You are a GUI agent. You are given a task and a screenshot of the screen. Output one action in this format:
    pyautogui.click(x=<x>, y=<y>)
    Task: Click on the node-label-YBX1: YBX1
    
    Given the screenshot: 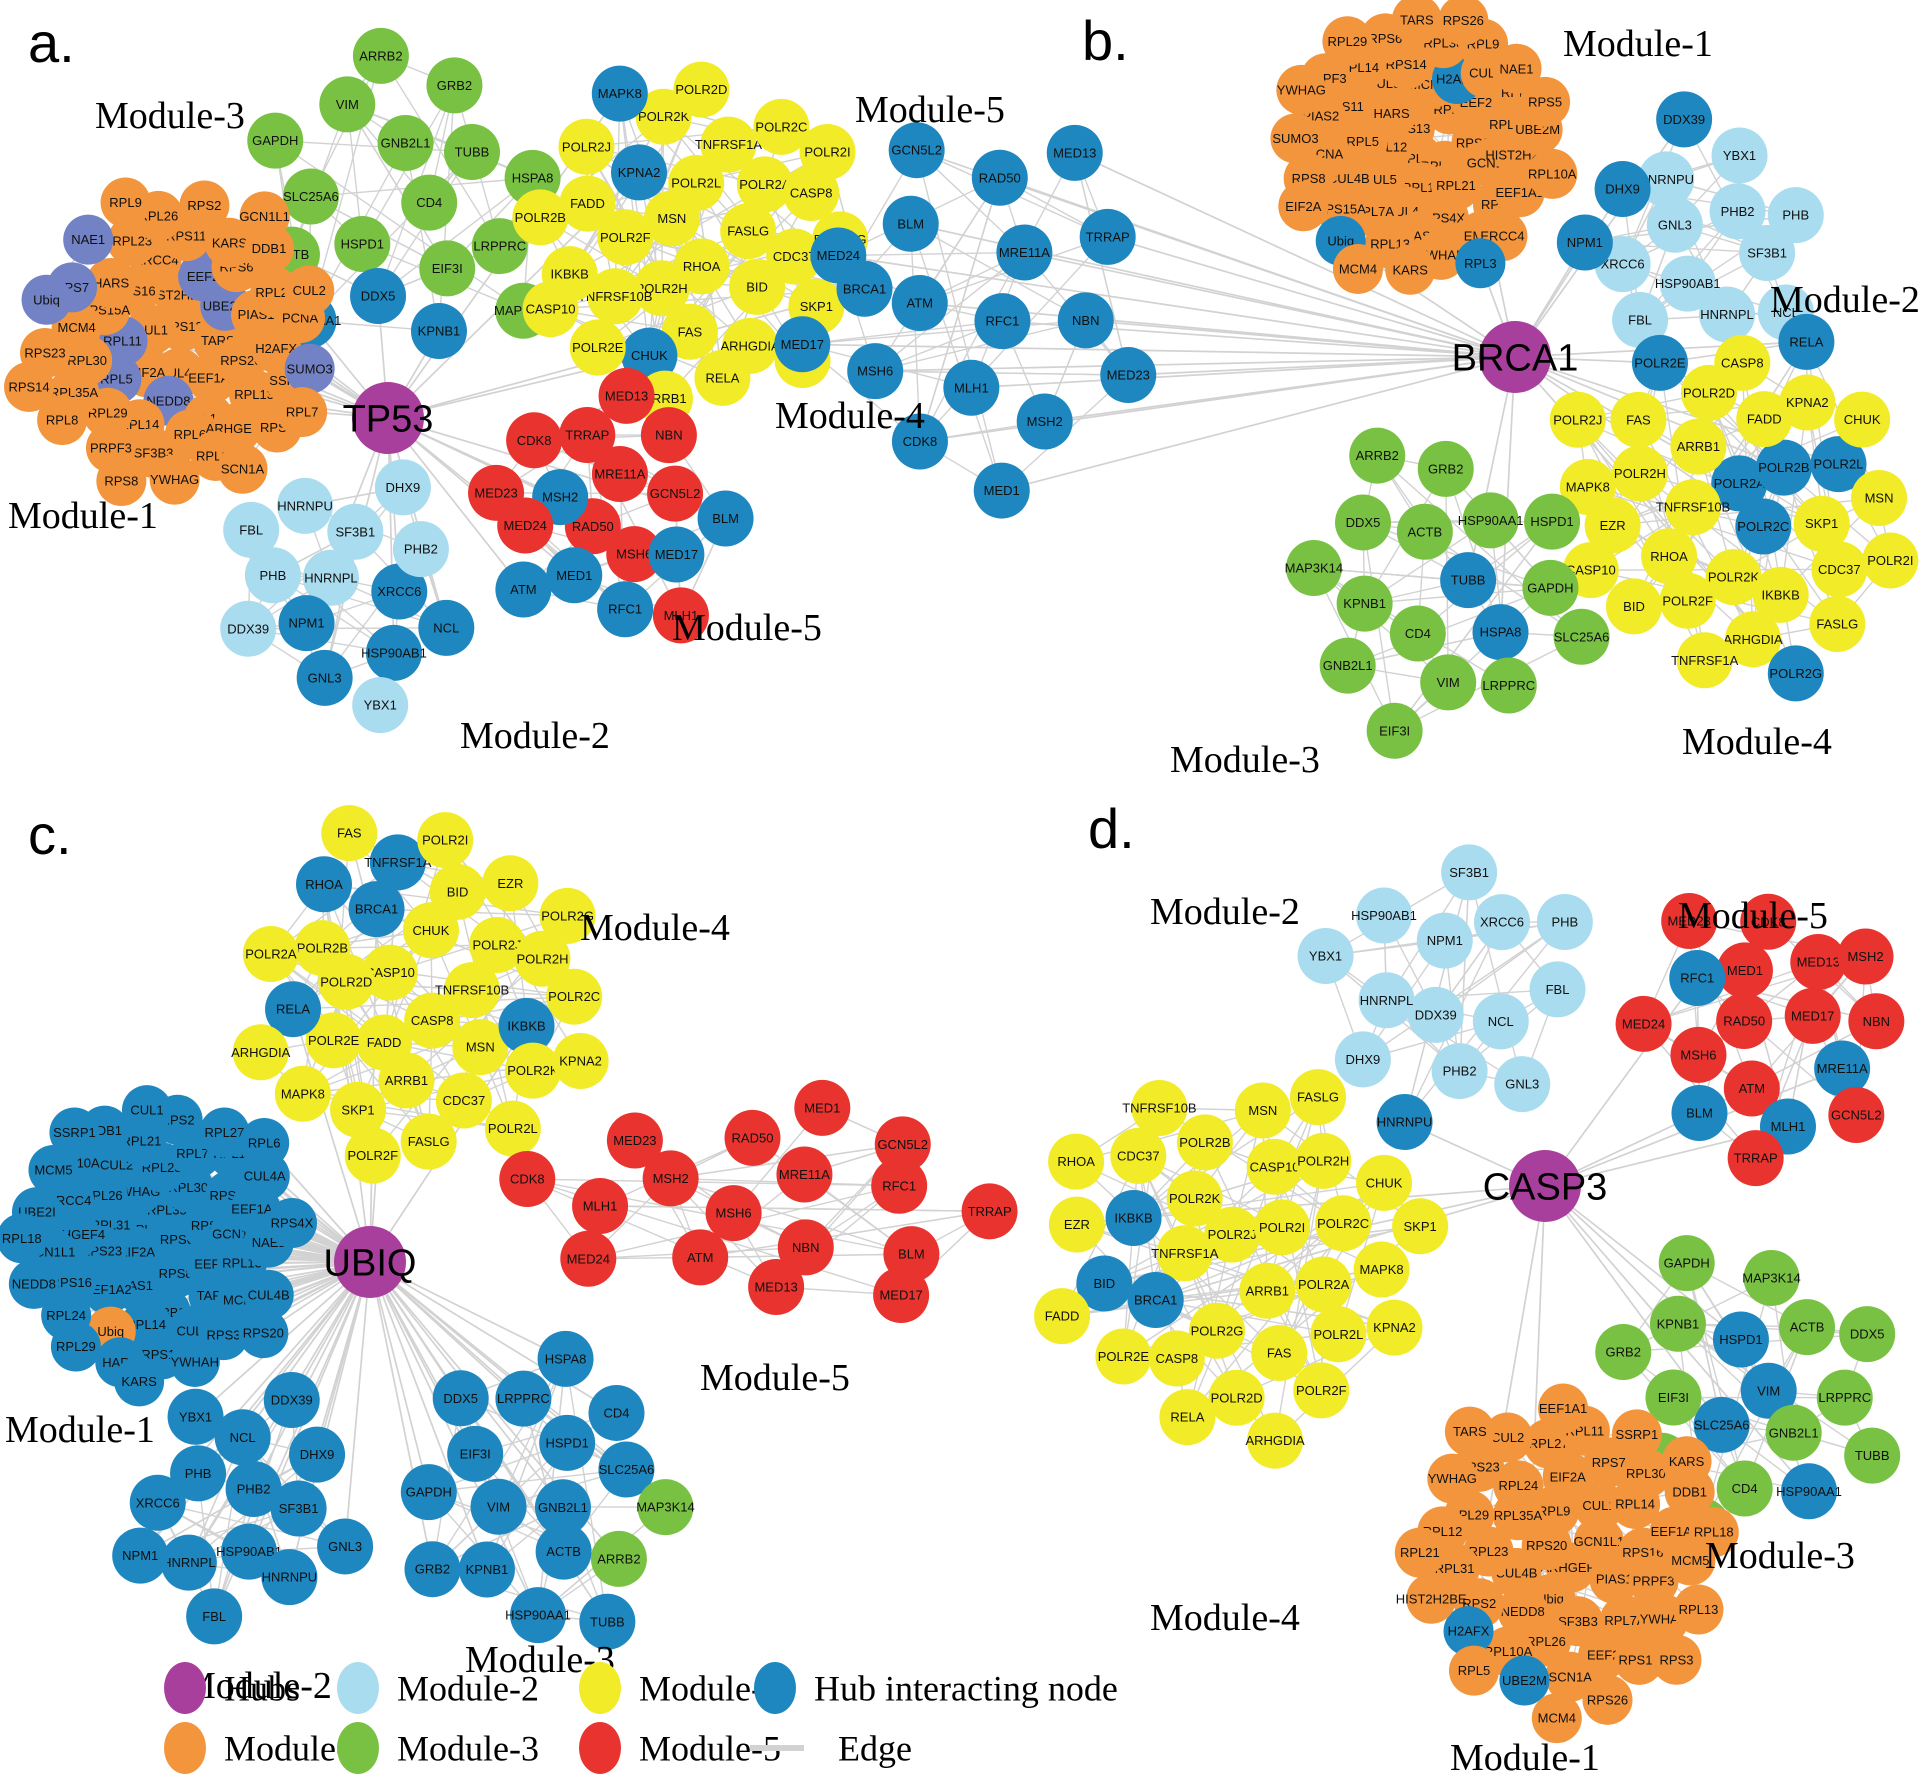 What is the action you would take?
    pyautogui.click(x=195, y=1416)
    